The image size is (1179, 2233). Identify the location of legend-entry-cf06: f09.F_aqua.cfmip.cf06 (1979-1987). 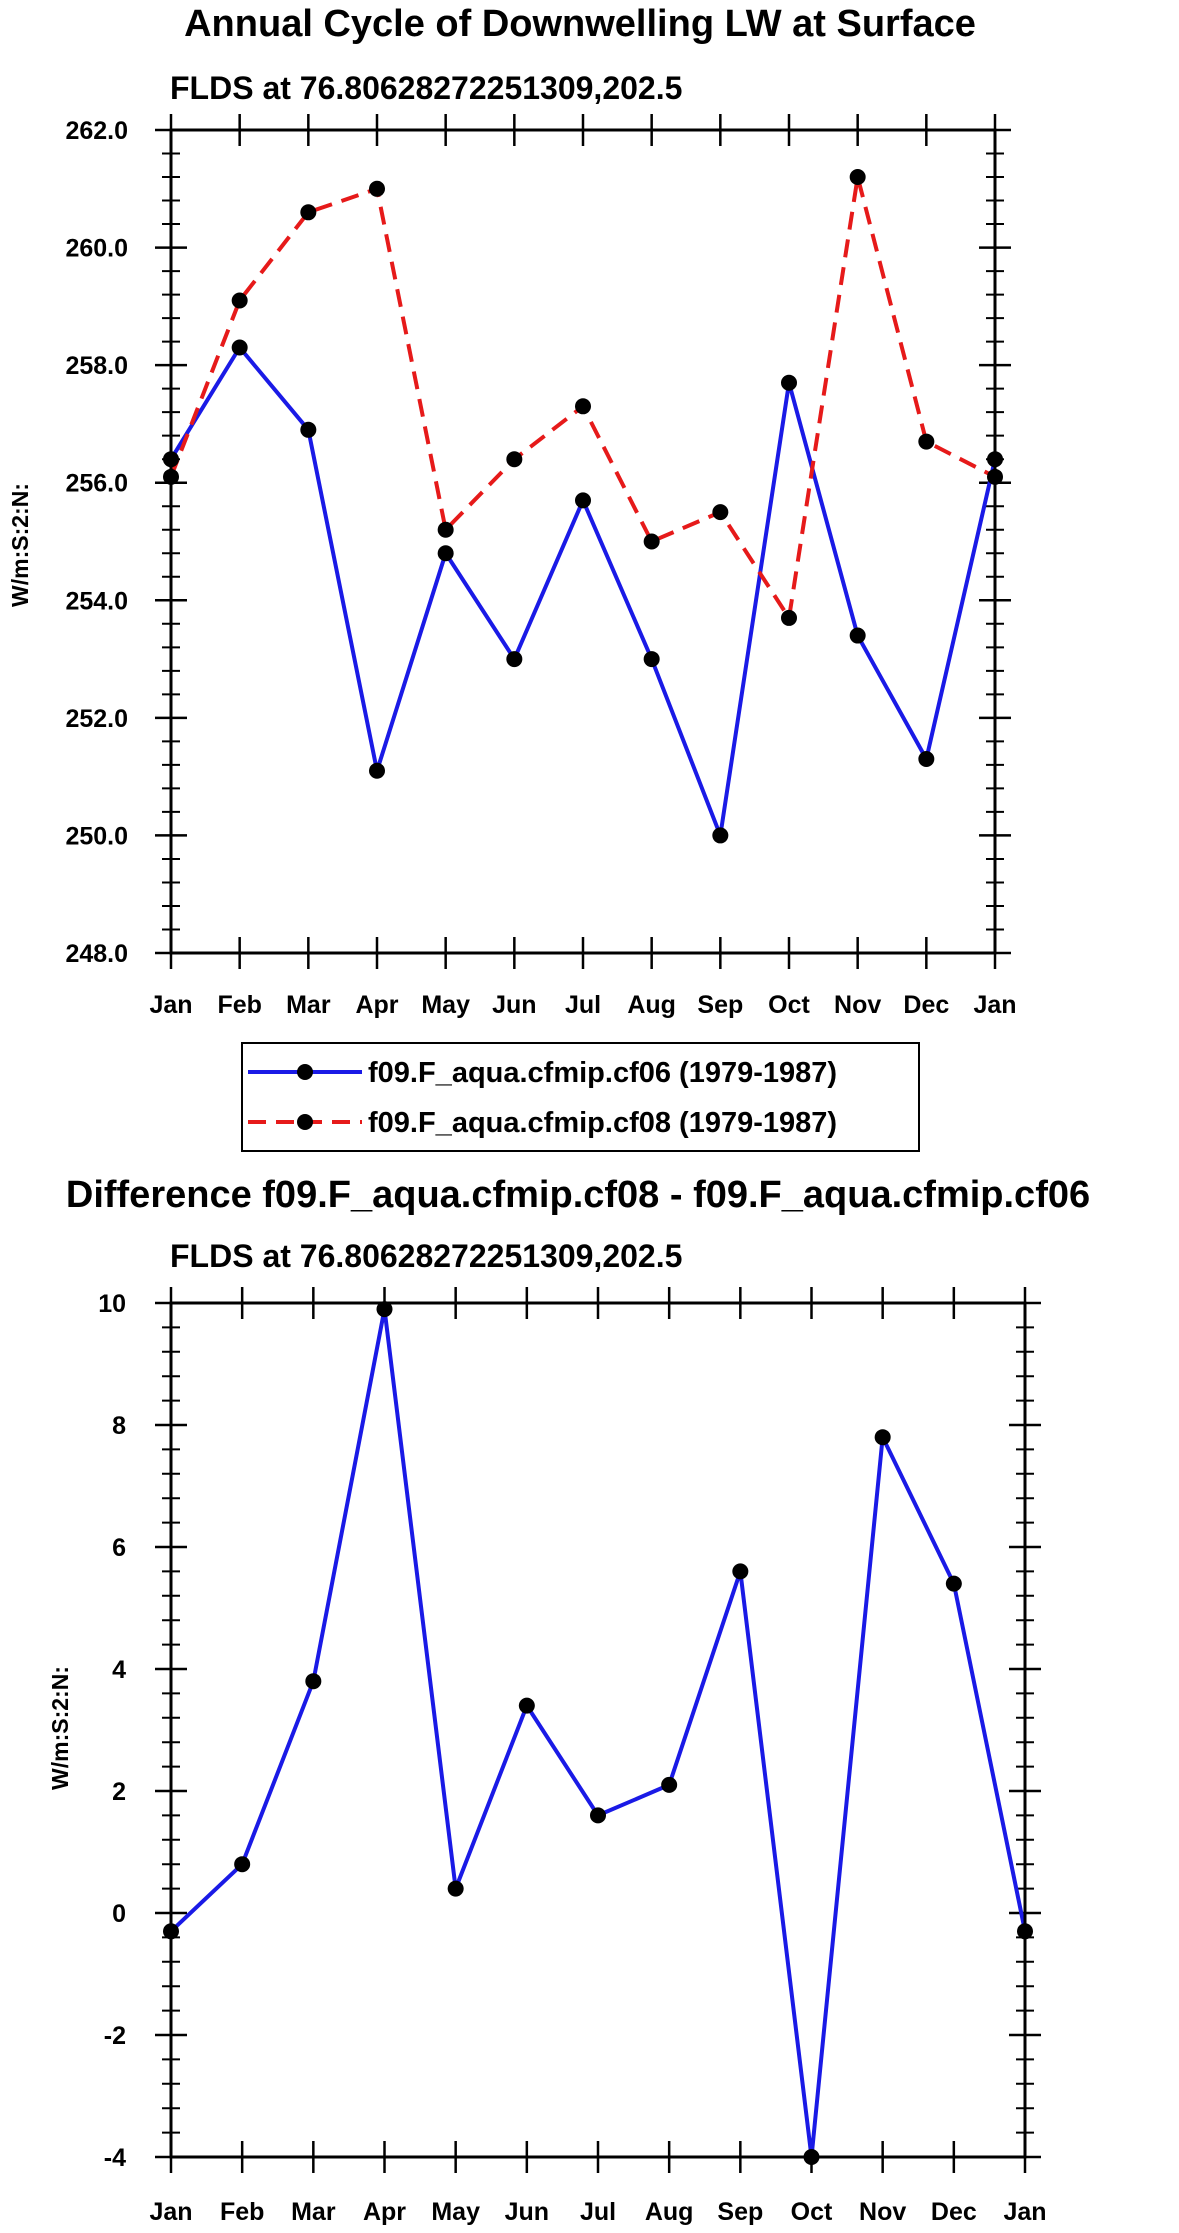
(542, 1073).